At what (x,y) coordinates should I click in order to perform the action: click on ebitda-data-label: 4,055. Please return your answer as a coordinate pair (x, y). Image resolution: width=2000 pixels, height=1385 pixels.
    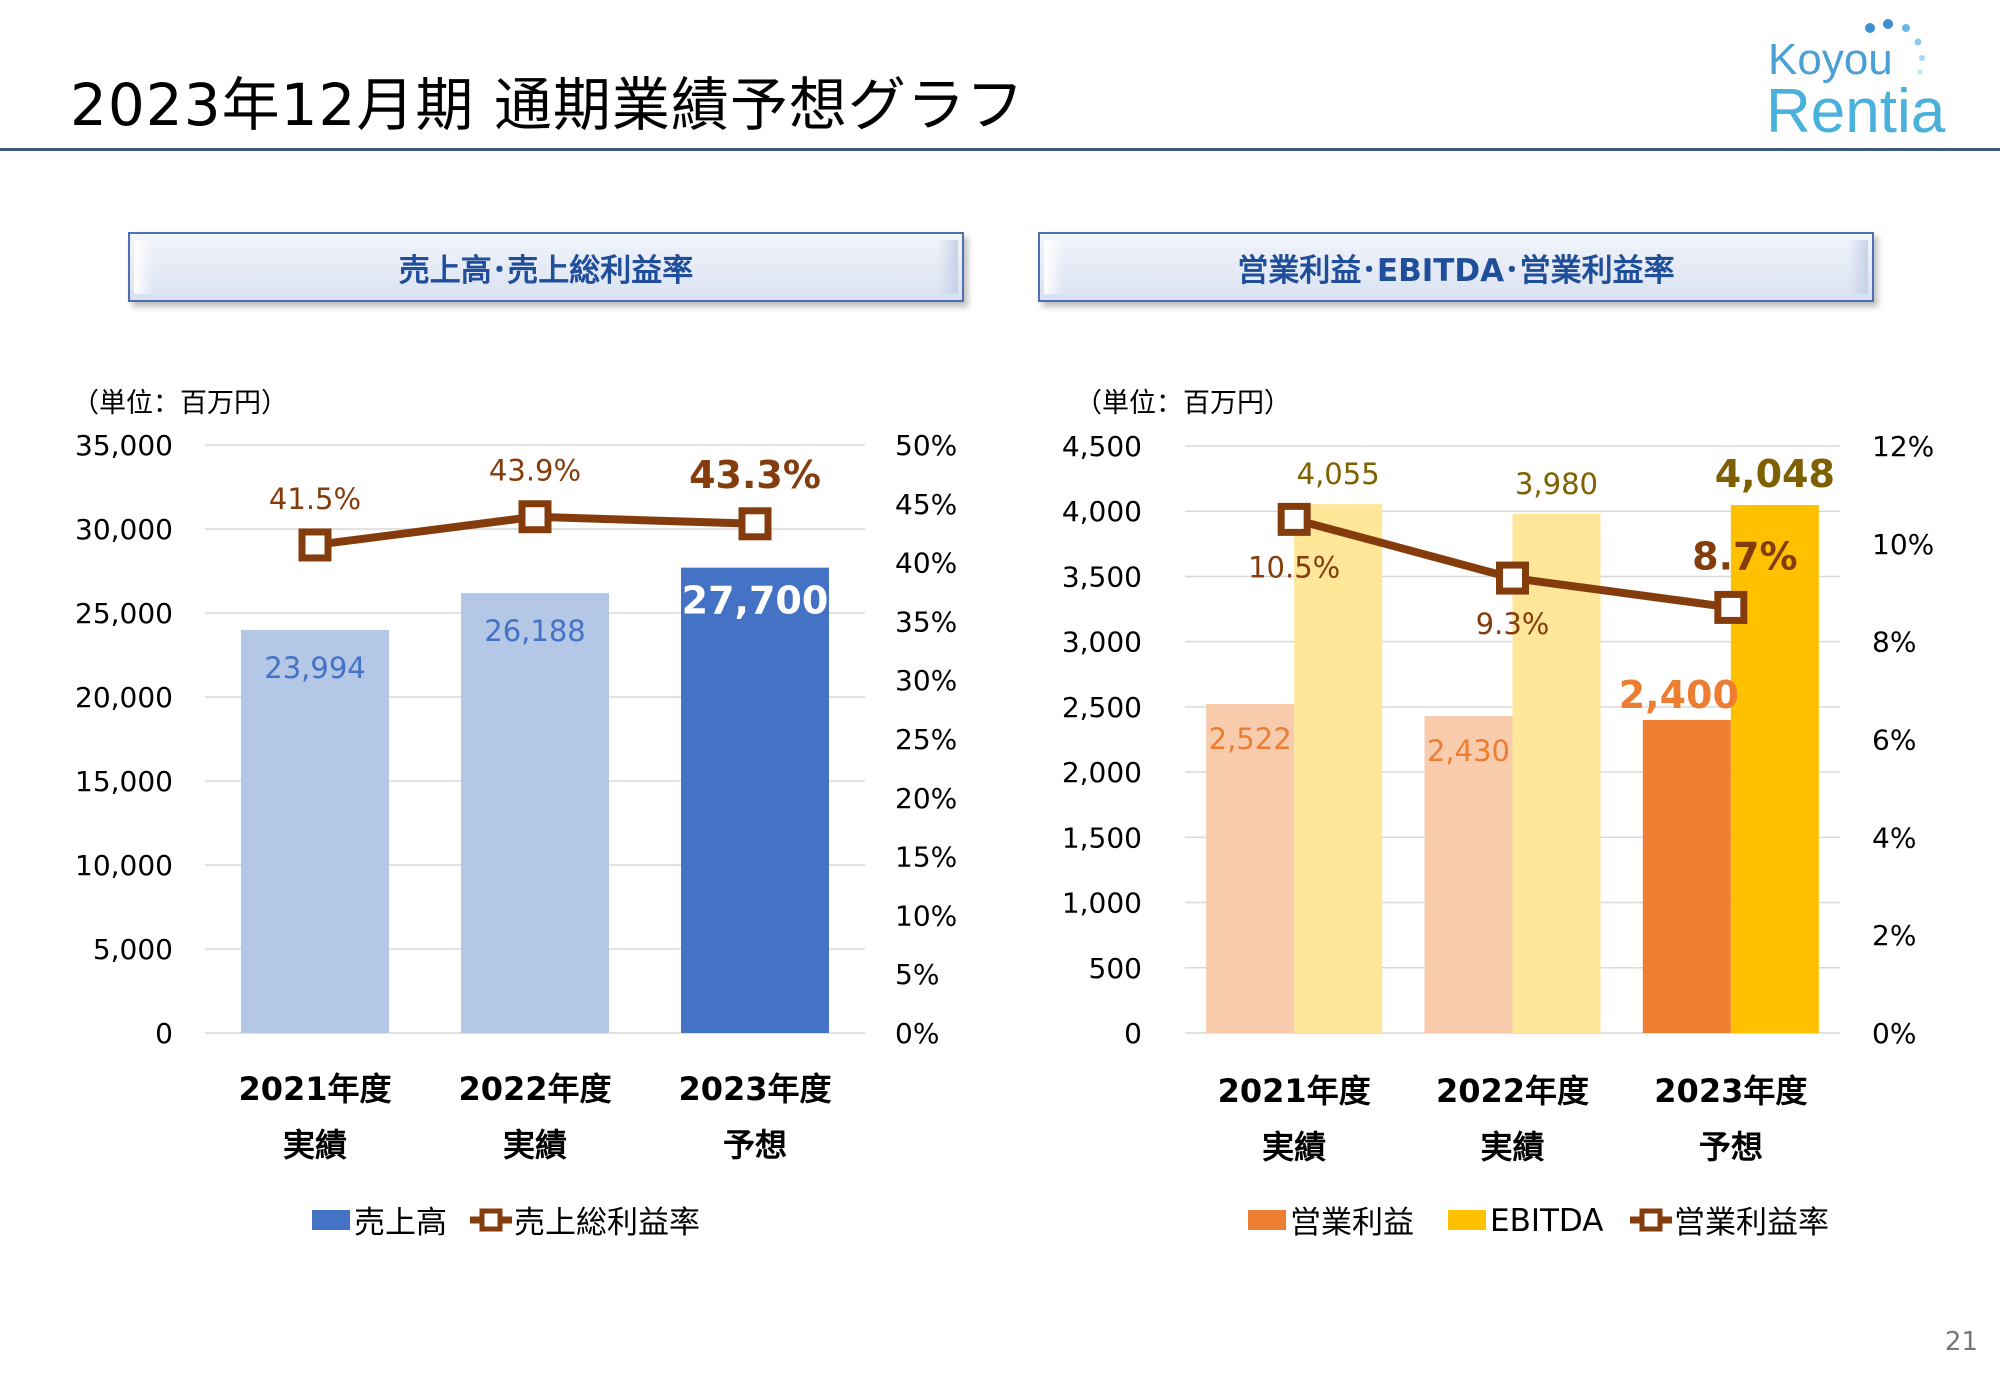
    Looking at the image, I should click on (1338, 474).